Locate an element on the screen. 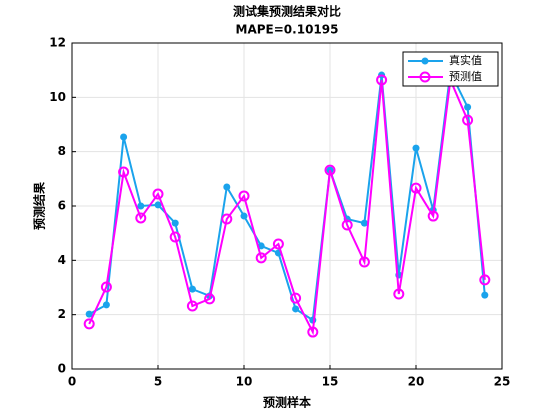  x-tick-label: 25 is located at coordinates (502, 382).